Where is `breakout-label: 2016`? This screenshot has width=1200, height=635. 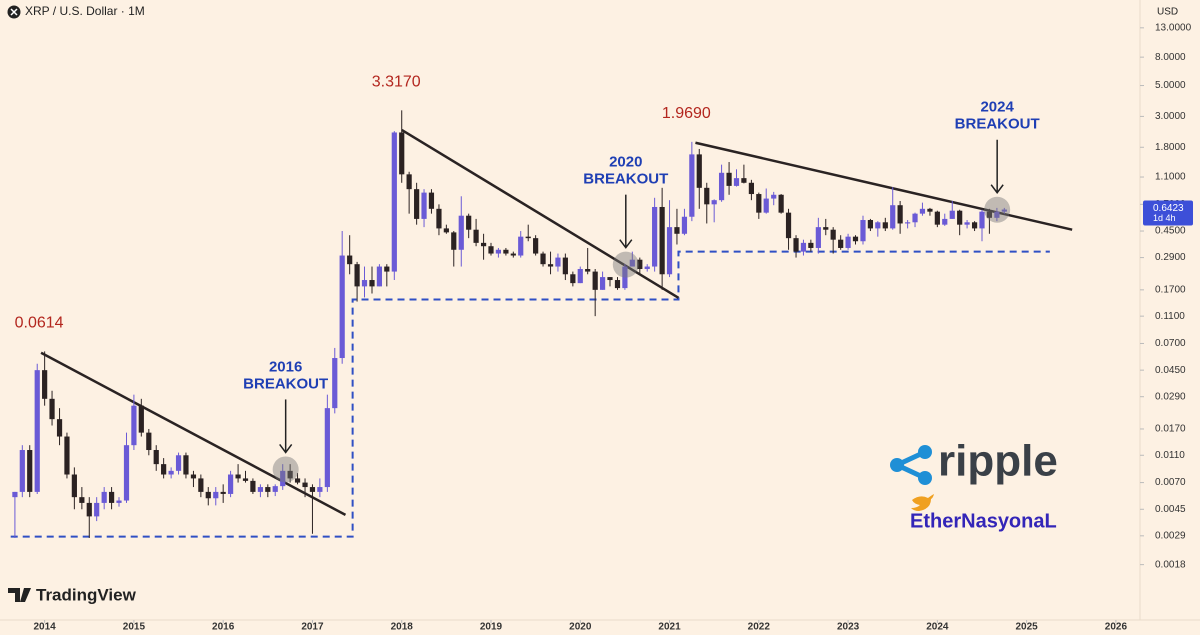
breakout-label: 2016 is located at coordinates (285, 366).